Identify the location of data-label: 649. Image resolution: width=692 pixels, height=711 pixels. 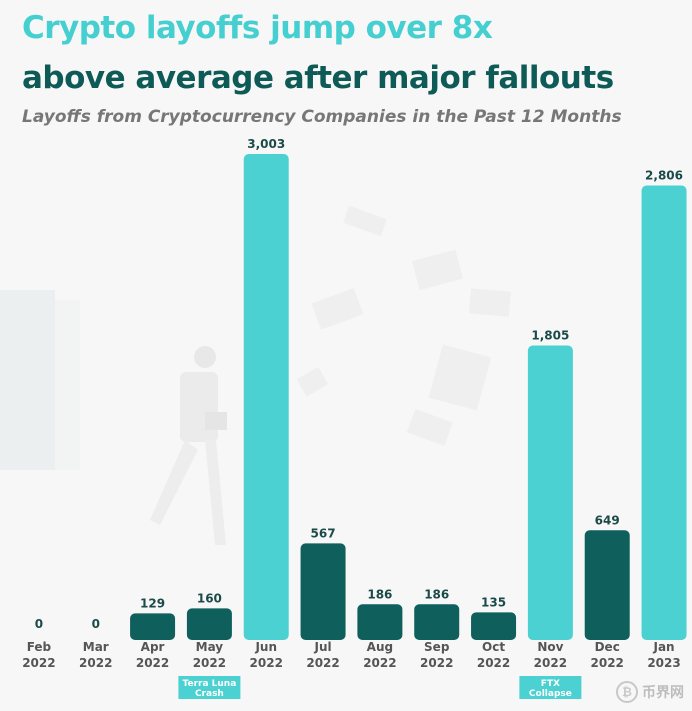
(607, 520).